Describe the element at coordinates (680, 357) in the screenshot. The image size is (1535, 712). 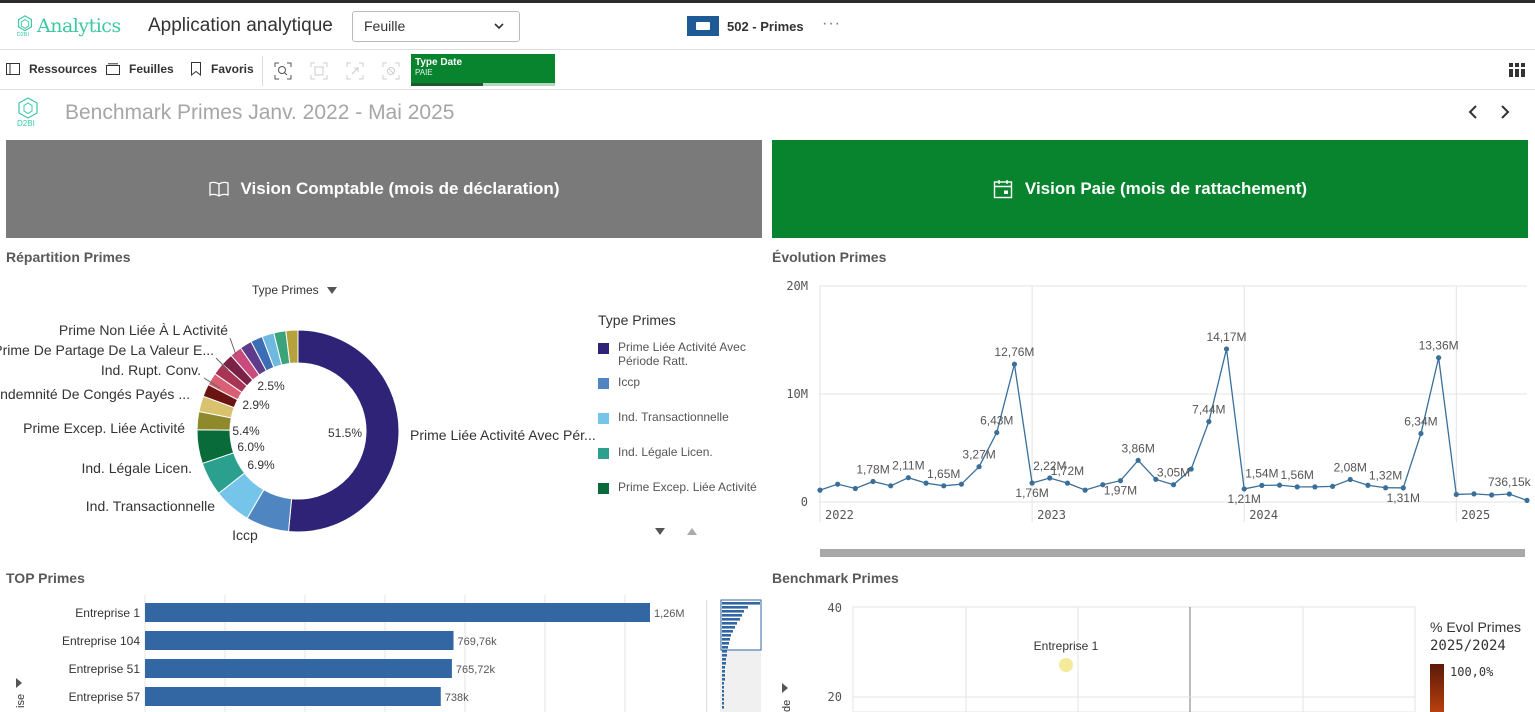
I see `legend-item: Prime Liée Activité Avec Période Ratt.` at that location.